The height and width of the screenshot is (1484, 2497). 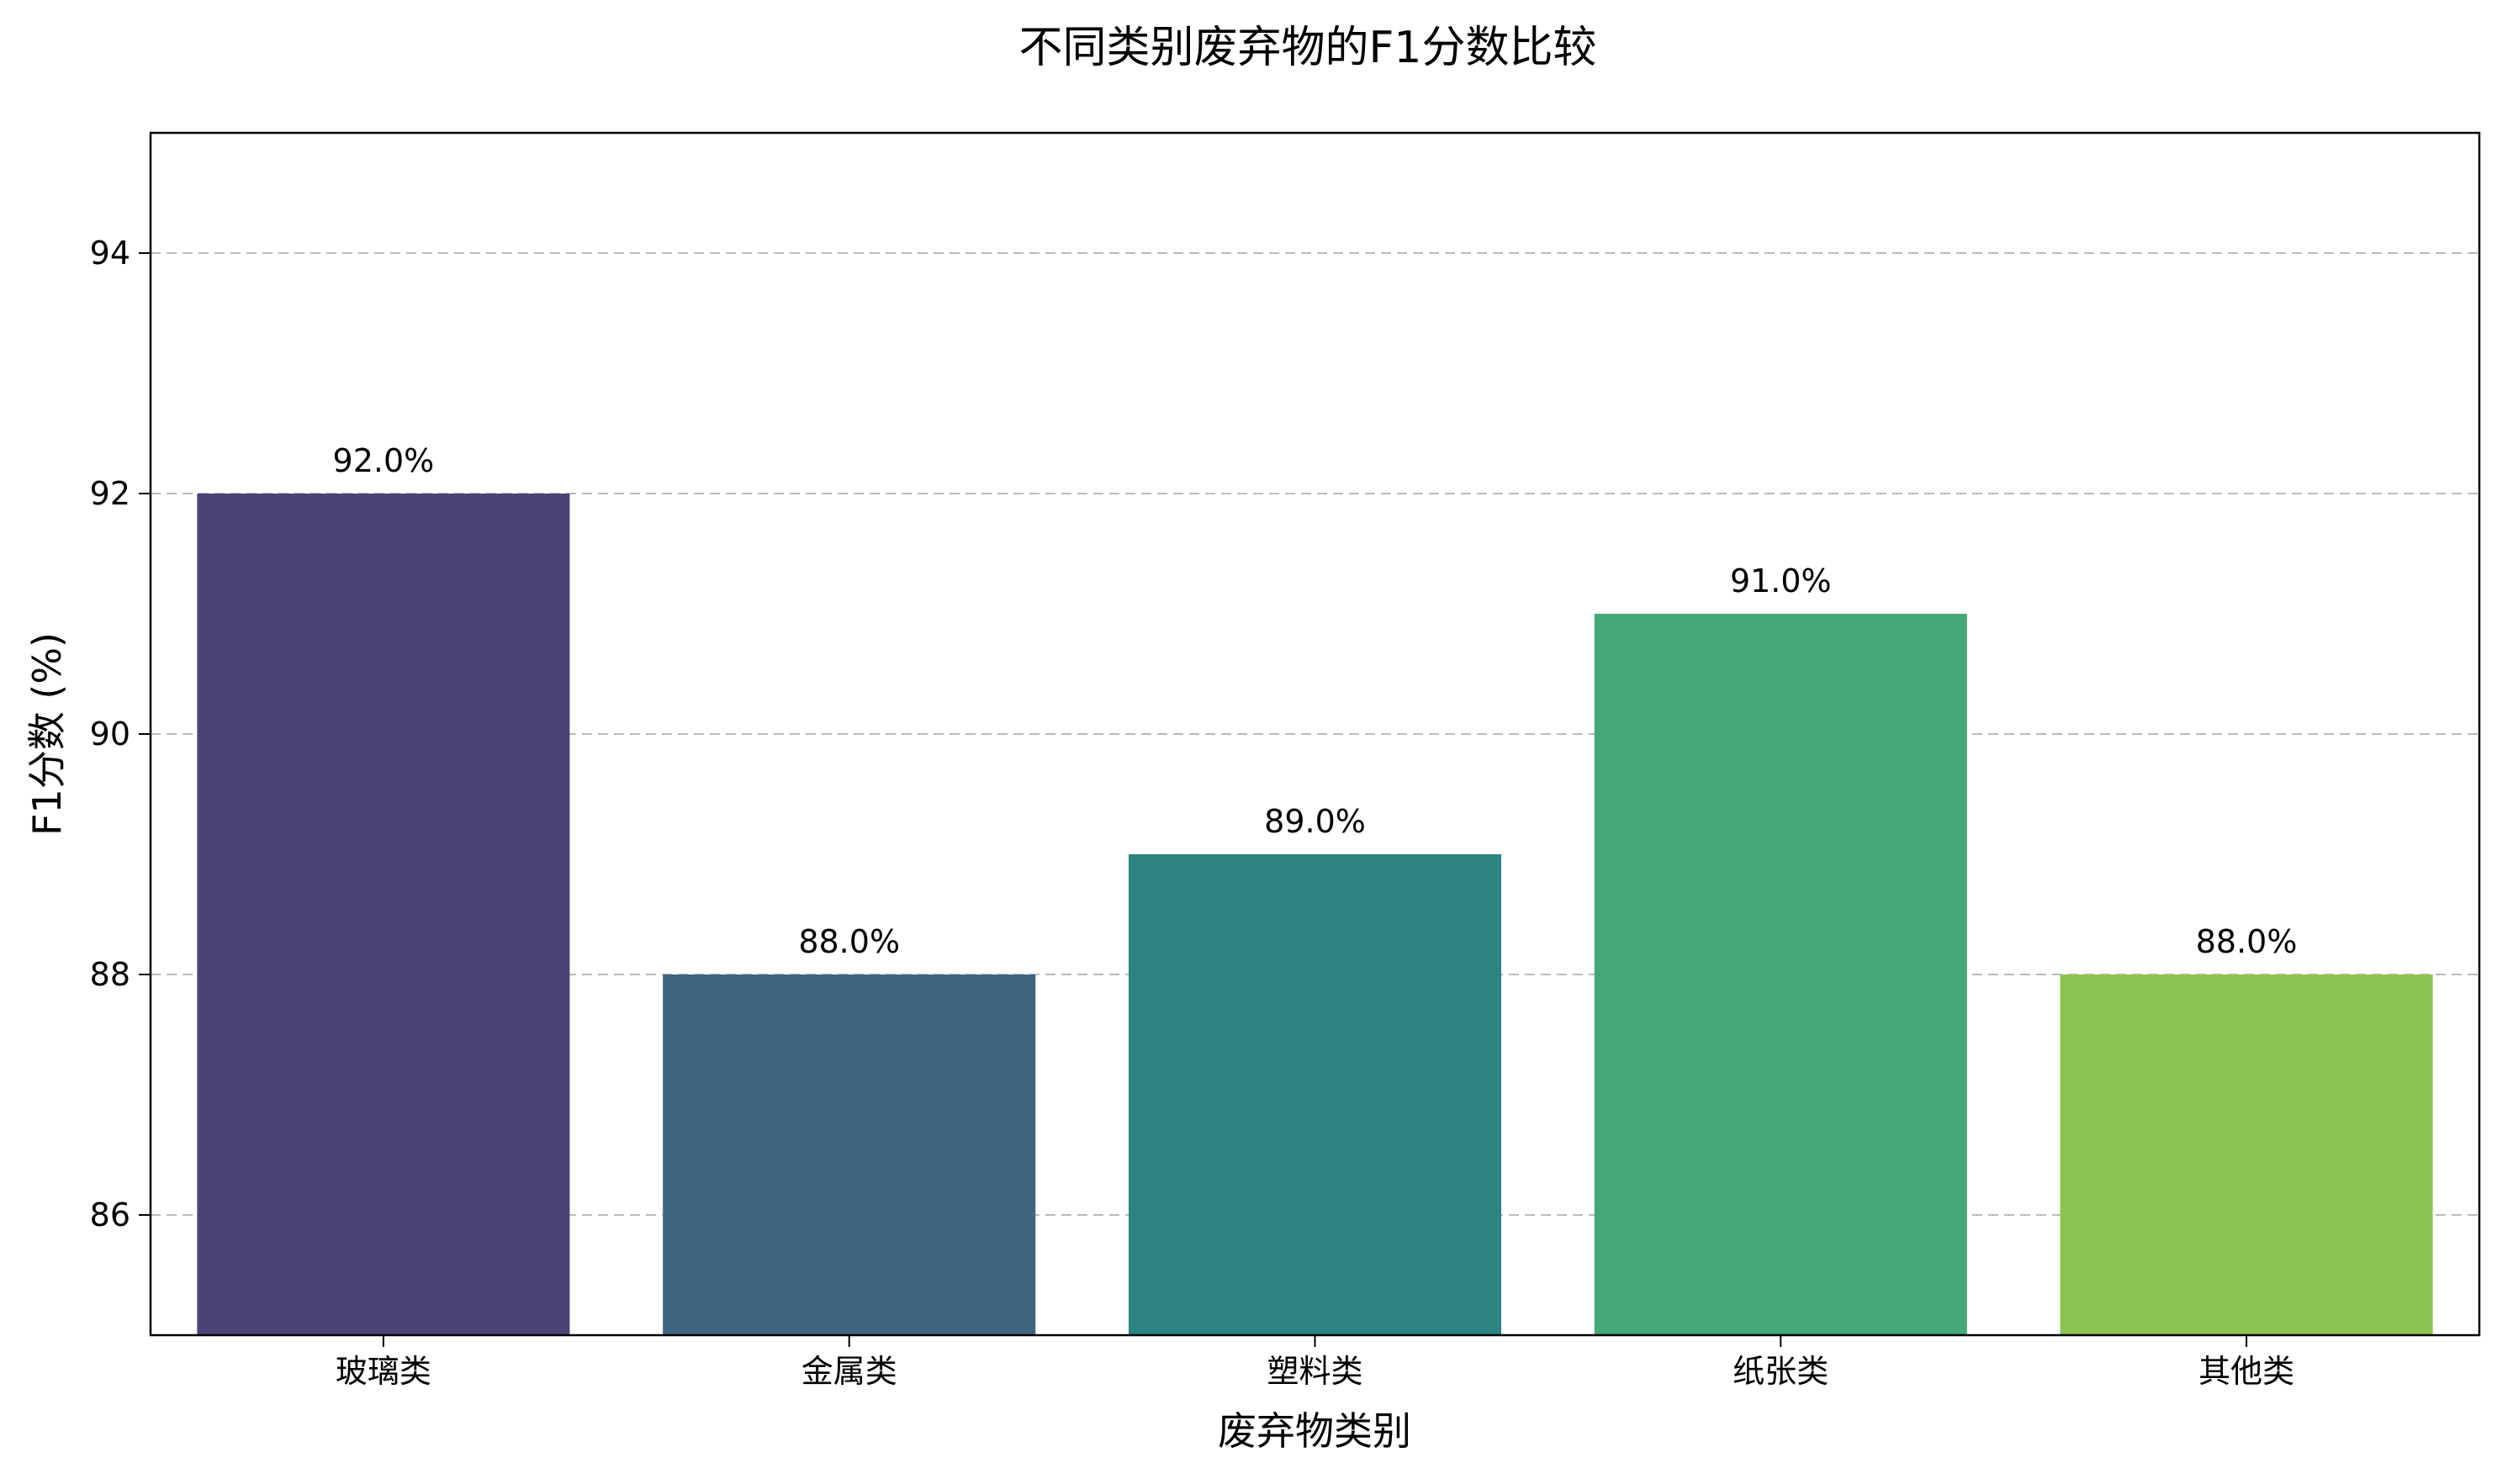 What do you see at coordinates (110, 493) in the screenshot?
I see `y-tick-label: 92` at bounding box center [110, 493].